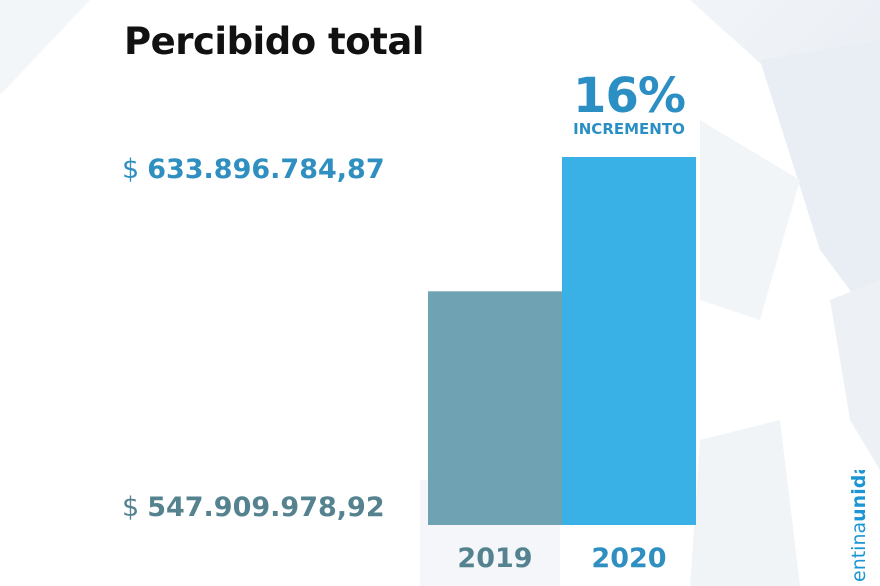 The width and height of the screenshot is (880, 586). I want to click on value-label-2020-amount: 633.896.784,87, so click(266, 169).